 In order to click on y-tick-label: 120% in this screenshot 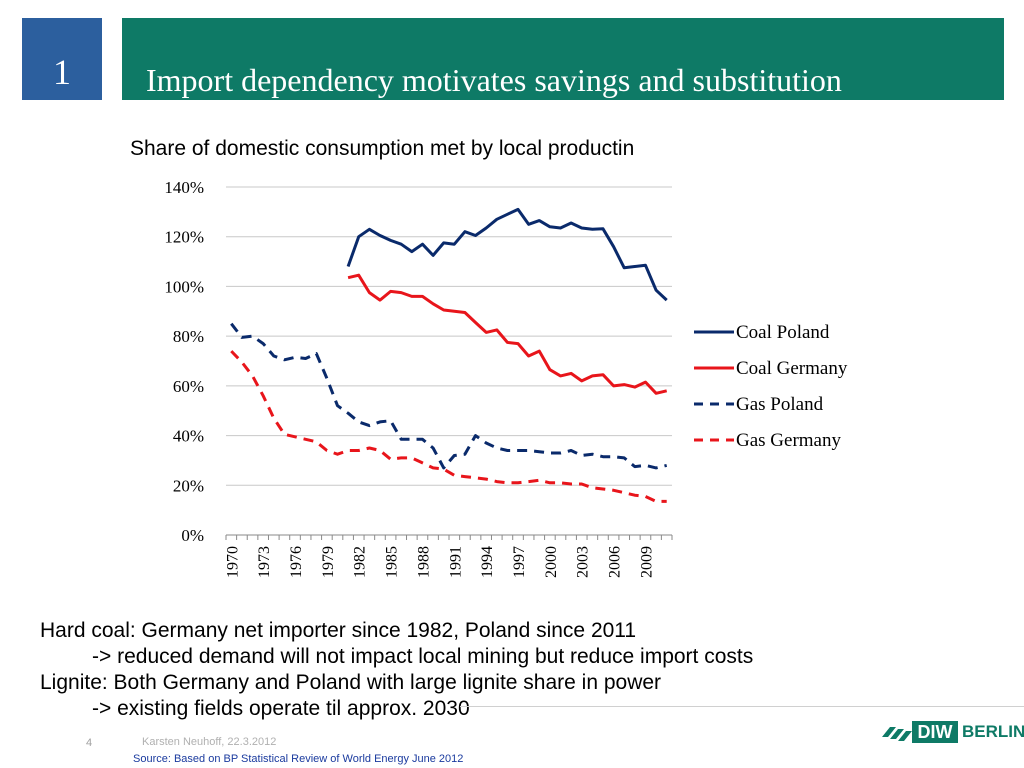, I will do `click(184, 237)`.